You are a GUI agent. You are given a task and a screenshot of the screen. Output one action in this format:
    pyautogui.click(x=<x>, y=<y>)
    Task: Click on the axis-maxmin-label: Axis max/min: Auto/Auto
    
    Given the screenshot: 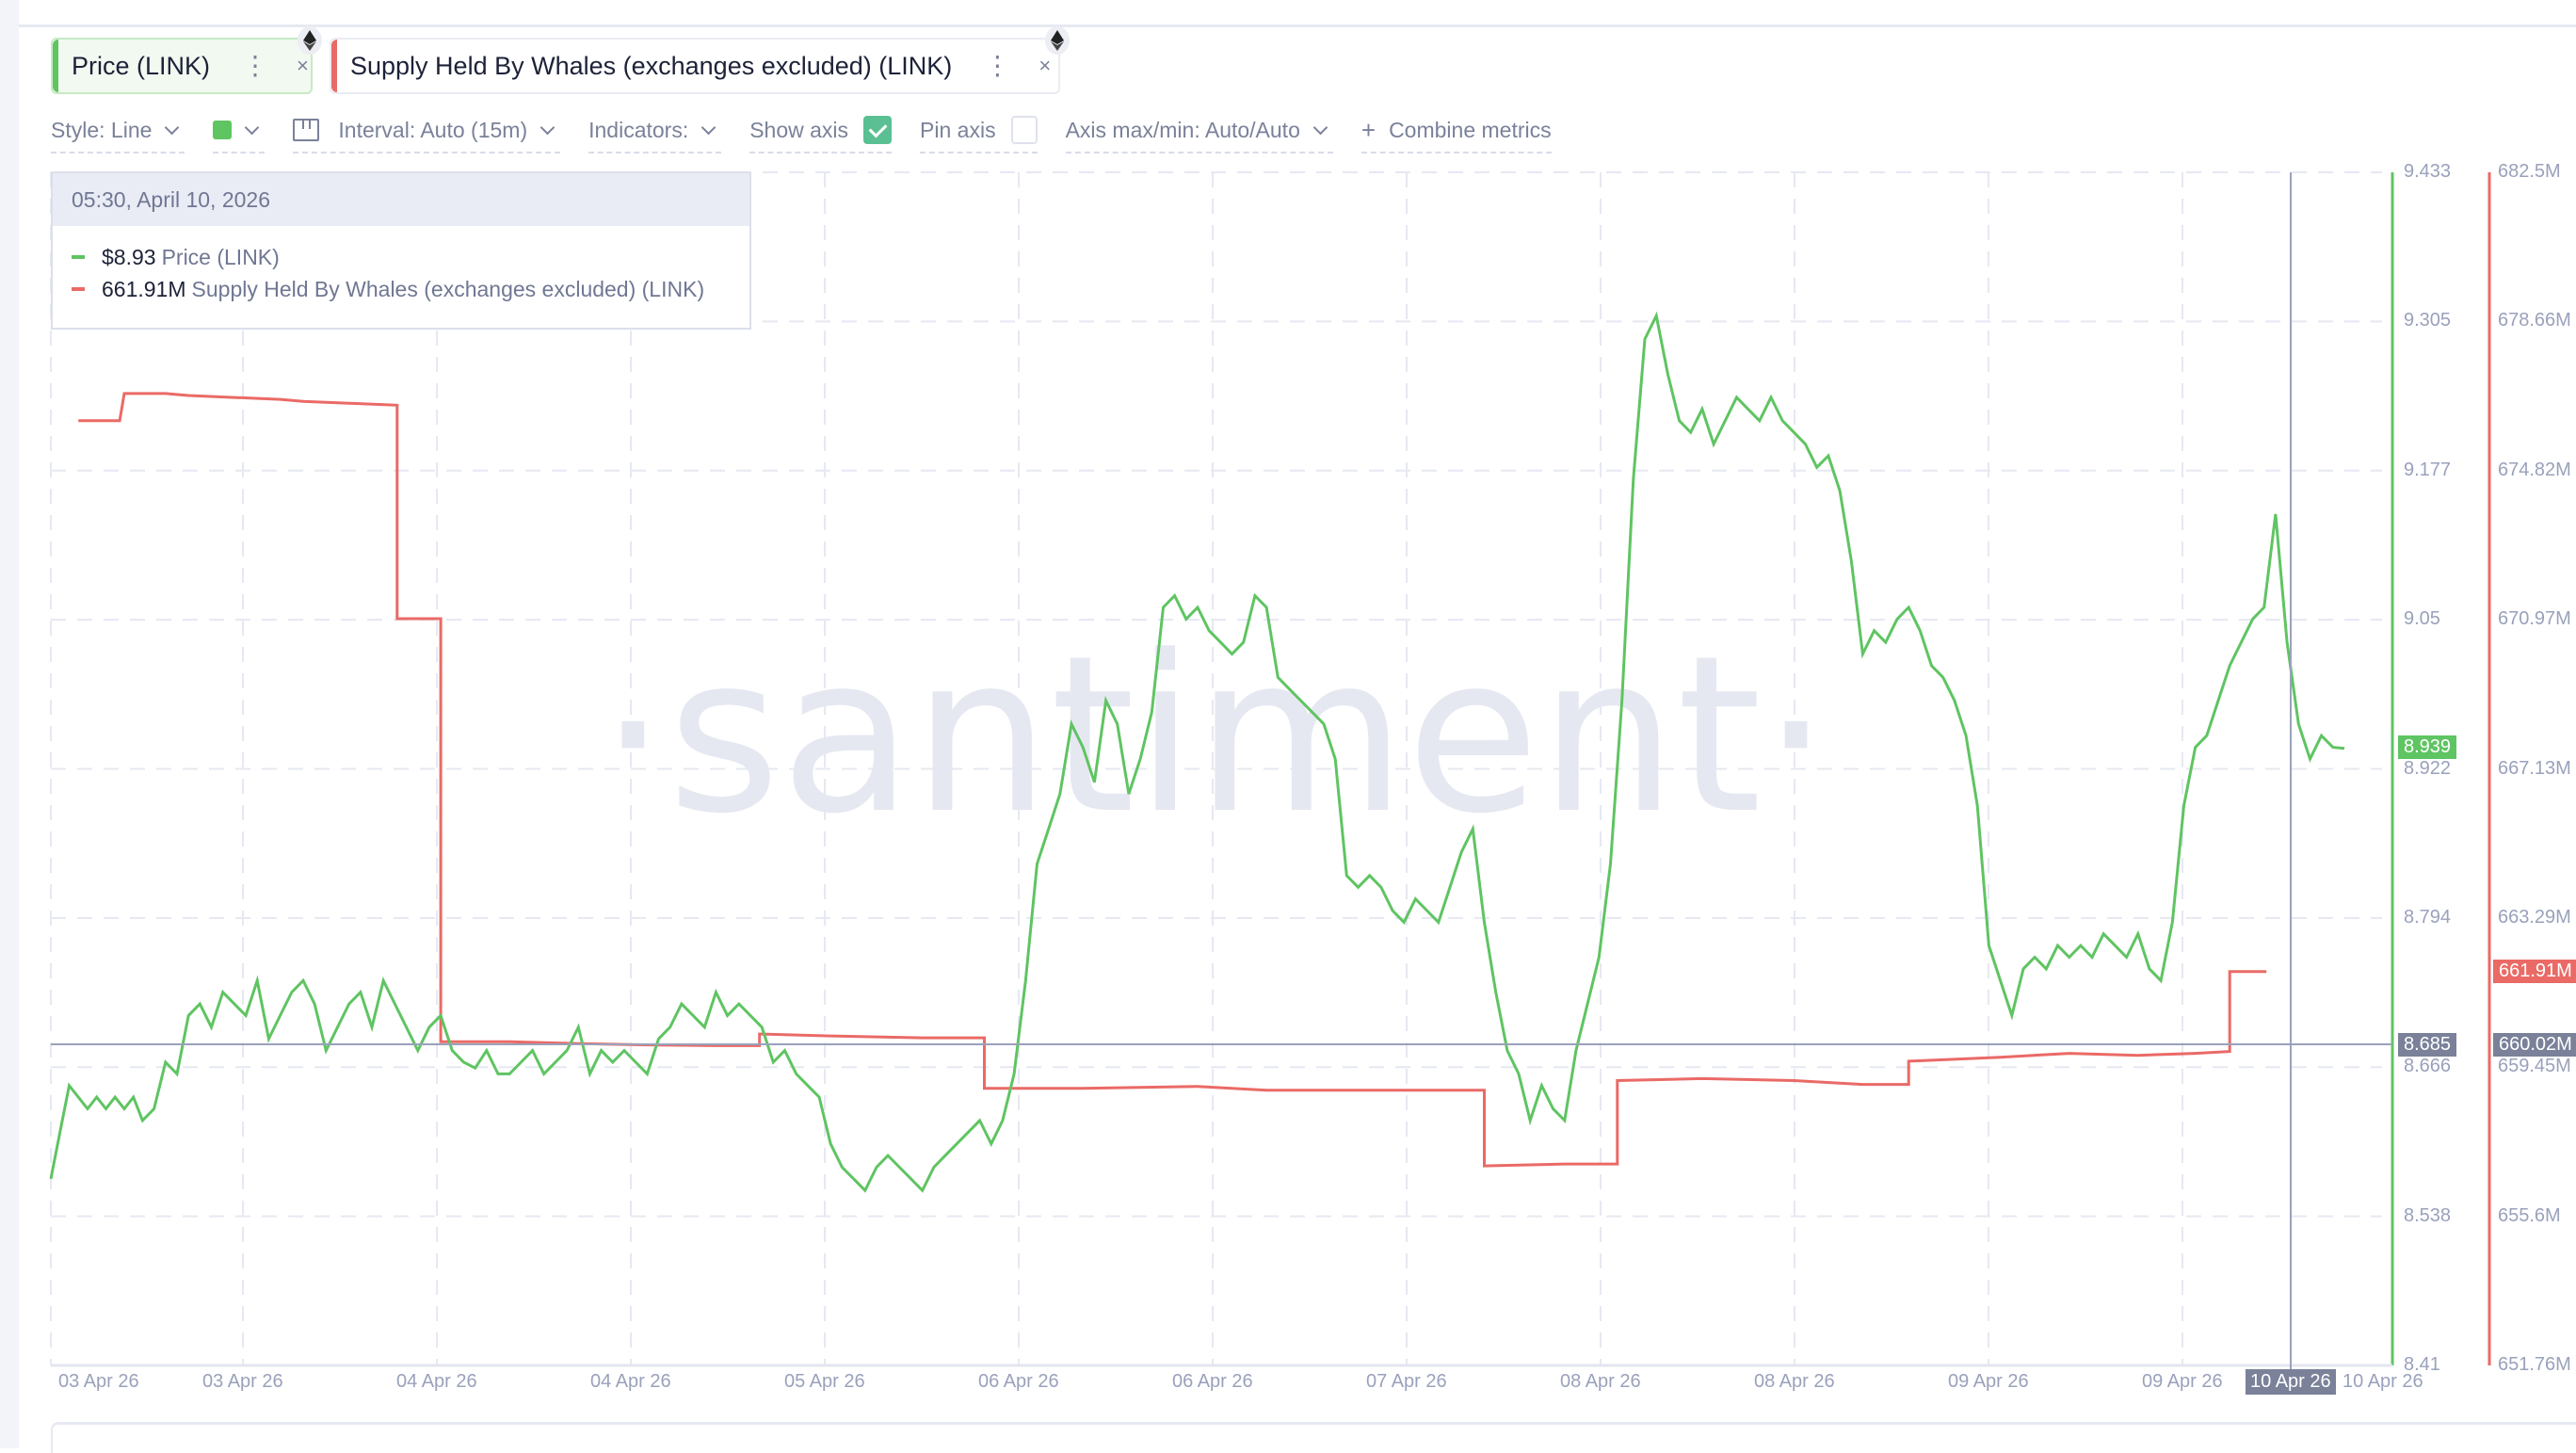 What is the action you would take?
    pyautogui.click(x=1182, y=129)
    